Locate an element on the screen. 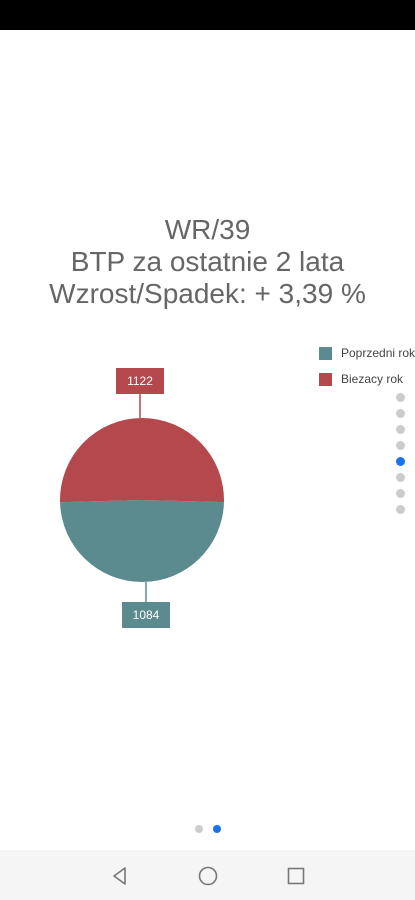  data-label-box-previous-year is located at coordinates (146, 615).